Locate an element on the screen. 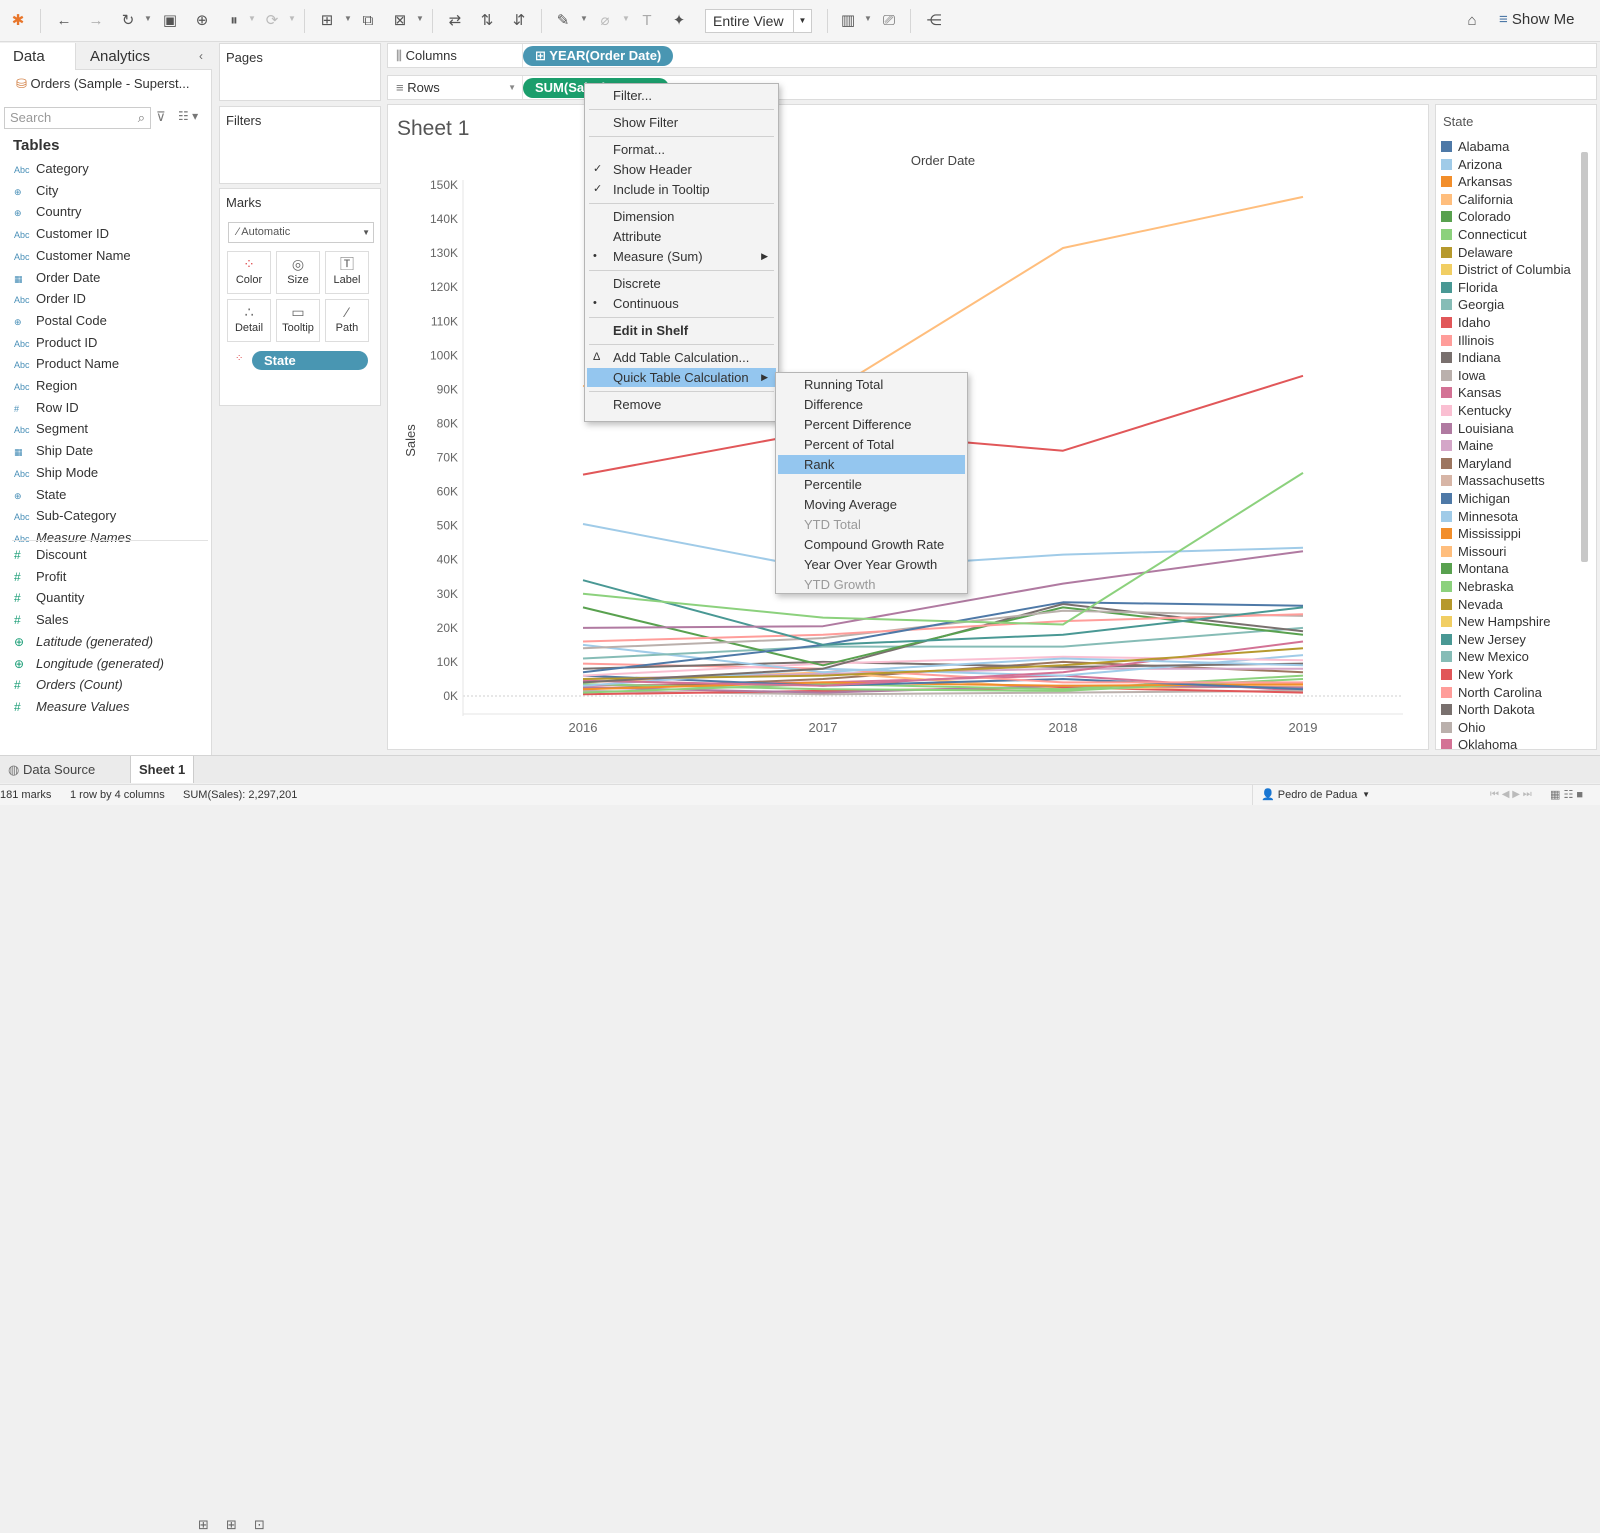  legend-item: Arkansas is located at coordinates (1476, 181).